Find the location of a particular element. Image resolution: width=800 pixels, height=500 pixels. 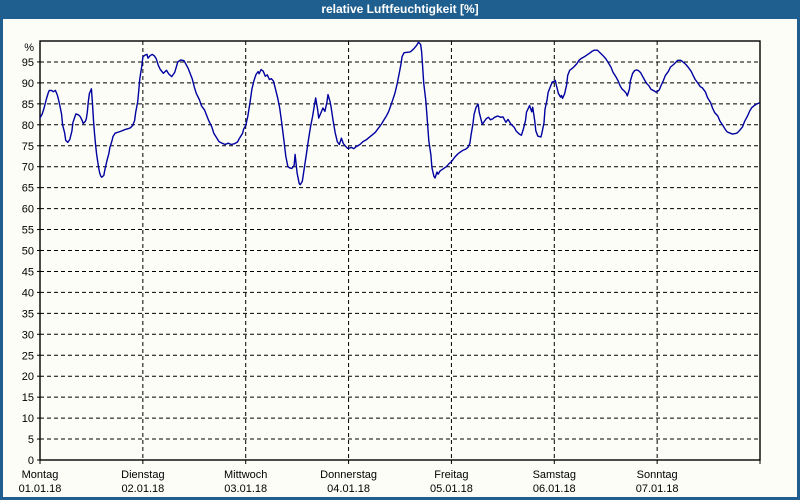

x-axis-weekday-label: Freitag is located at coordinates (451, 475).